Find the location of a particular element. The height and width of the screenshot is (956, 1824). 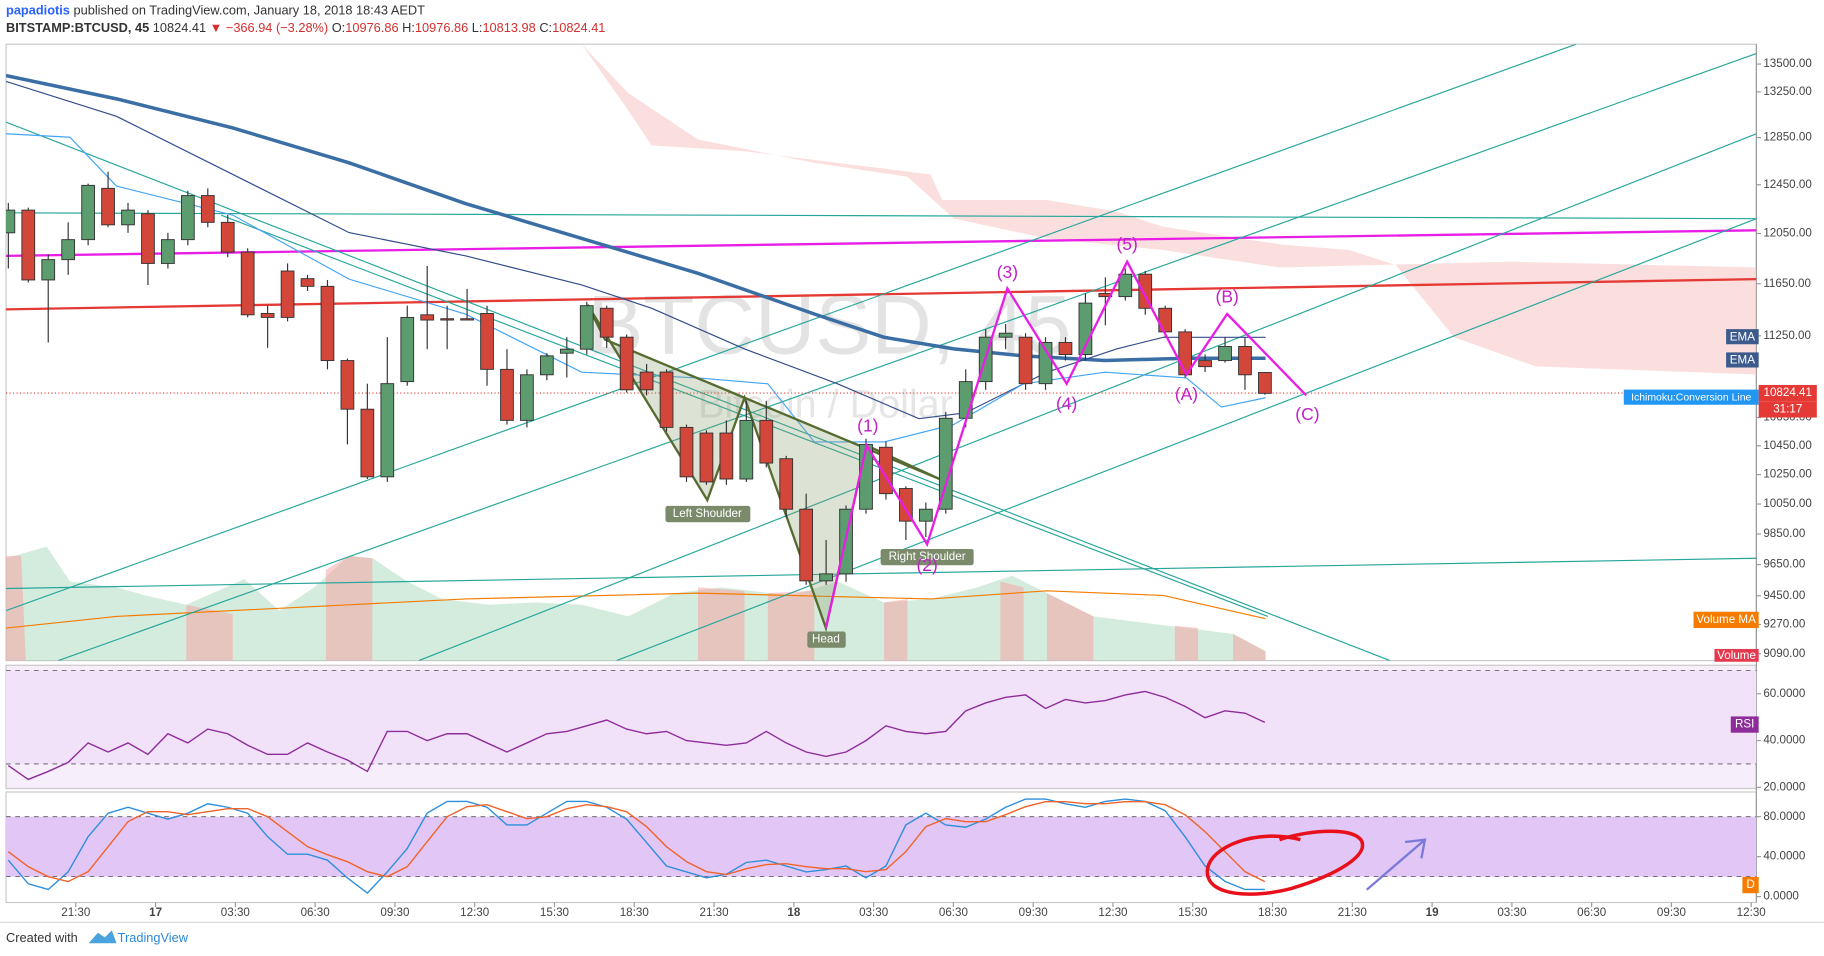

pattern-label: Head is located at coordinates (826, 639).